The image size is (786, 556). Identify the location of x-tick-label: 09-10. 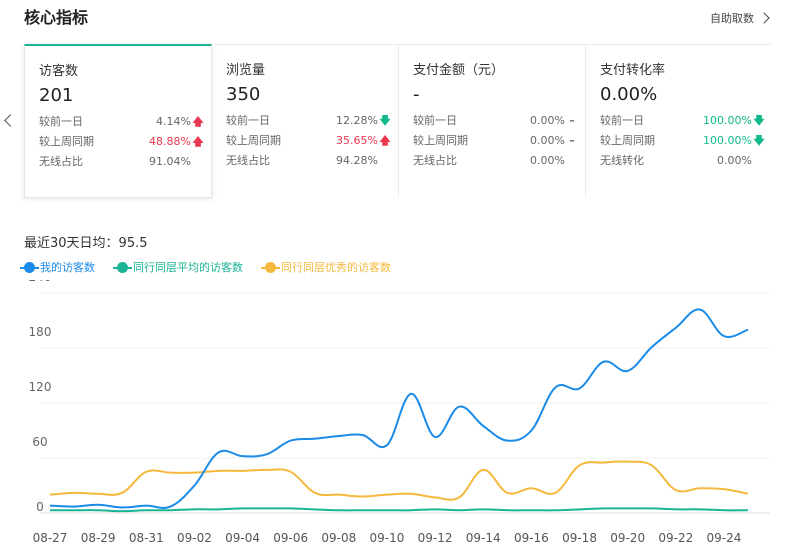
(387, 538).